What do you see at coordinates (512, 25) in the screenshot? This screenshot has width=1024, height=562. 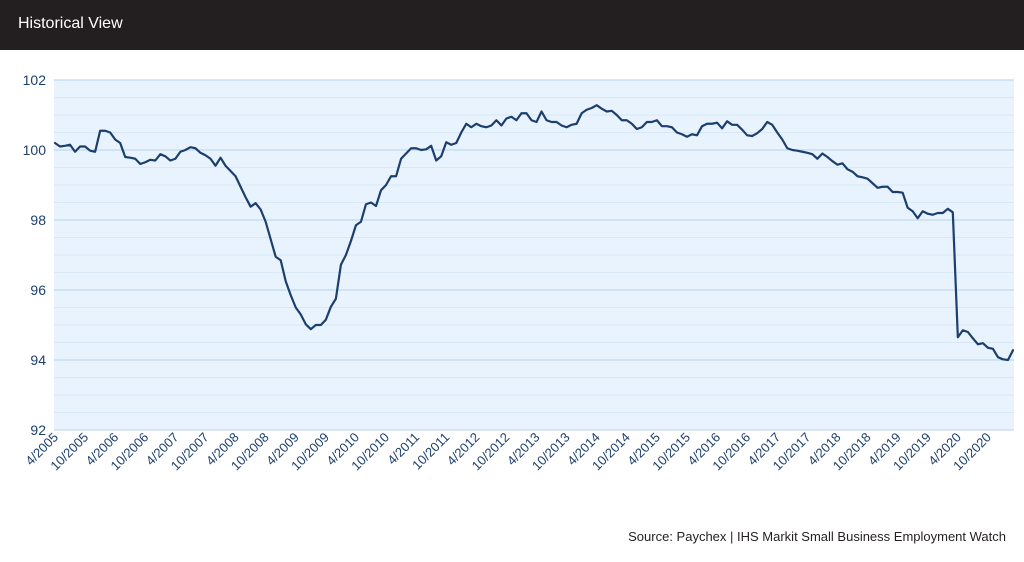 I see `header-bar: Historical View` at bounding box center [512, 25].